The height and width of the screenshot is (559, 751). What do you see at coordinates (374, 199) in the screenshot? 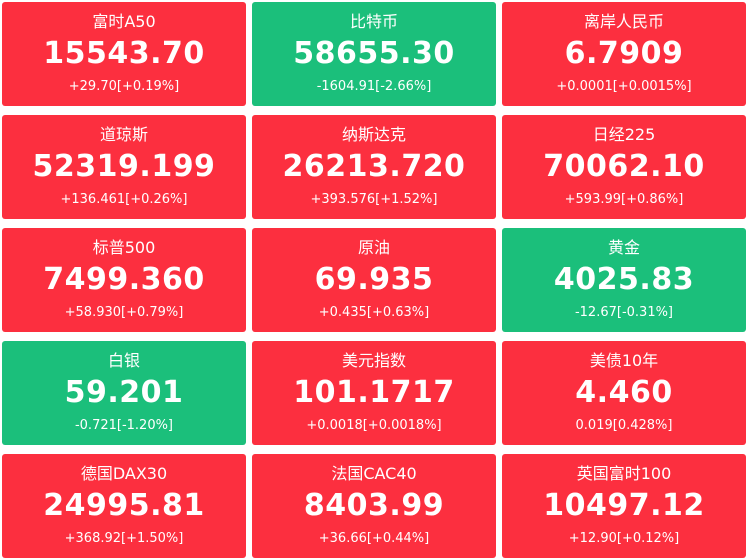
I see `quote-change: +393.576[+1.52%]` at bounding box center [374, 199].